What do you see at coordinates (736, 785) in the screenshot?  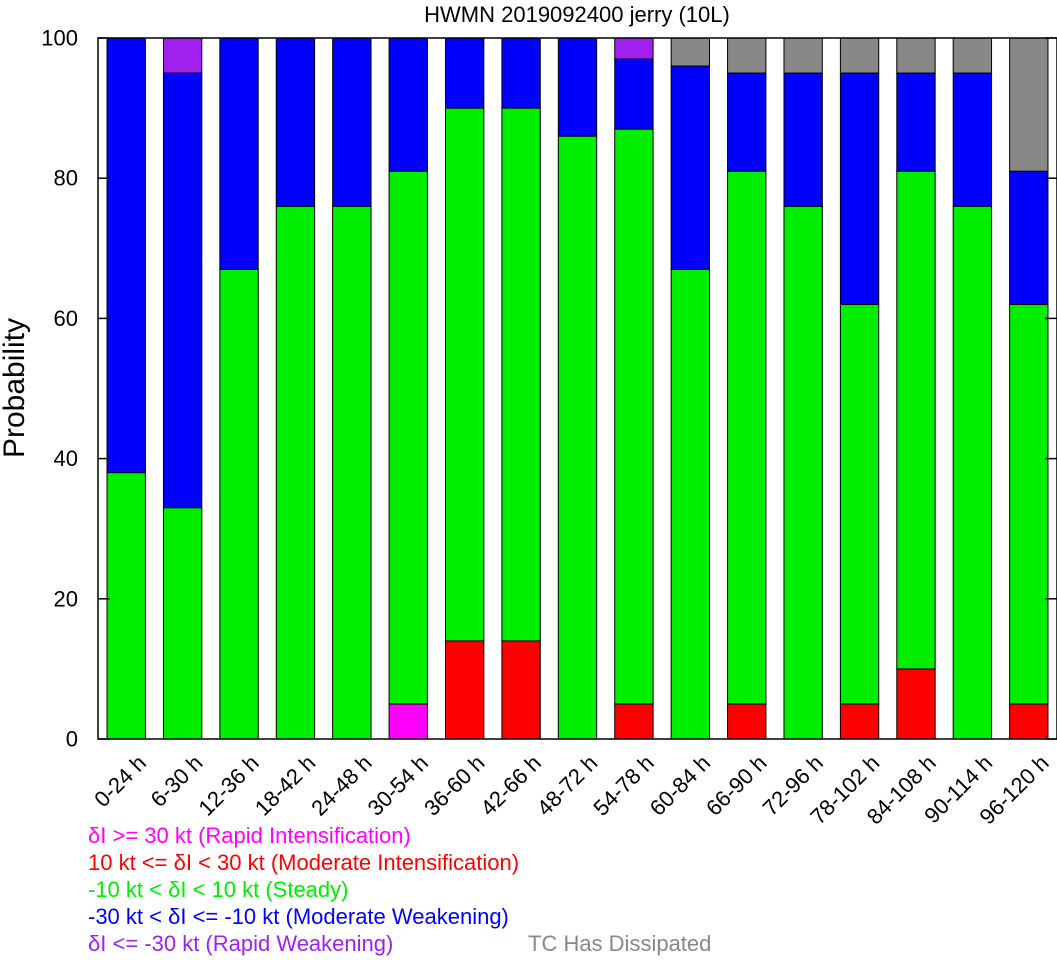 I see `x-tick-label: 66-90 h` at bounding box center [736, 785].